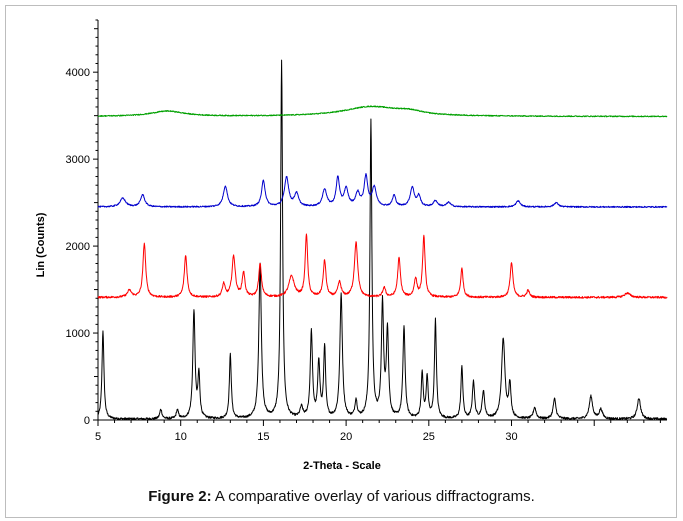 The width and height of the screenshot is (683, 521). Describe the element at coordinates (87, 421) in the screenshot. I see `y-tick-label: 0` at that location.